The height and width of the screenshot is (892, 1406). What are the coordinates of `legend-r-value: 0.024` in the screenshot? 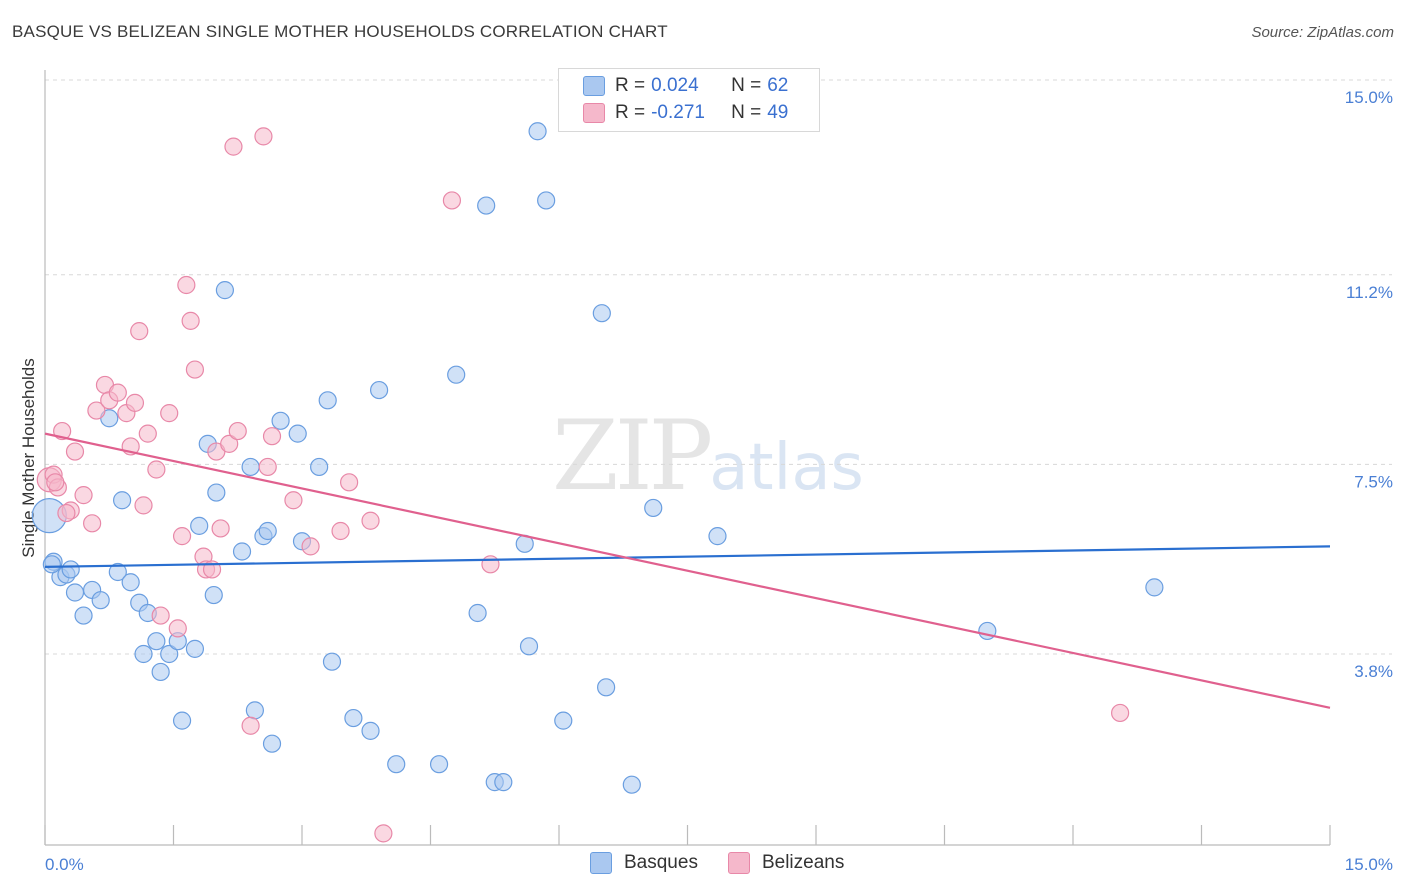 It's located at (675, 85).